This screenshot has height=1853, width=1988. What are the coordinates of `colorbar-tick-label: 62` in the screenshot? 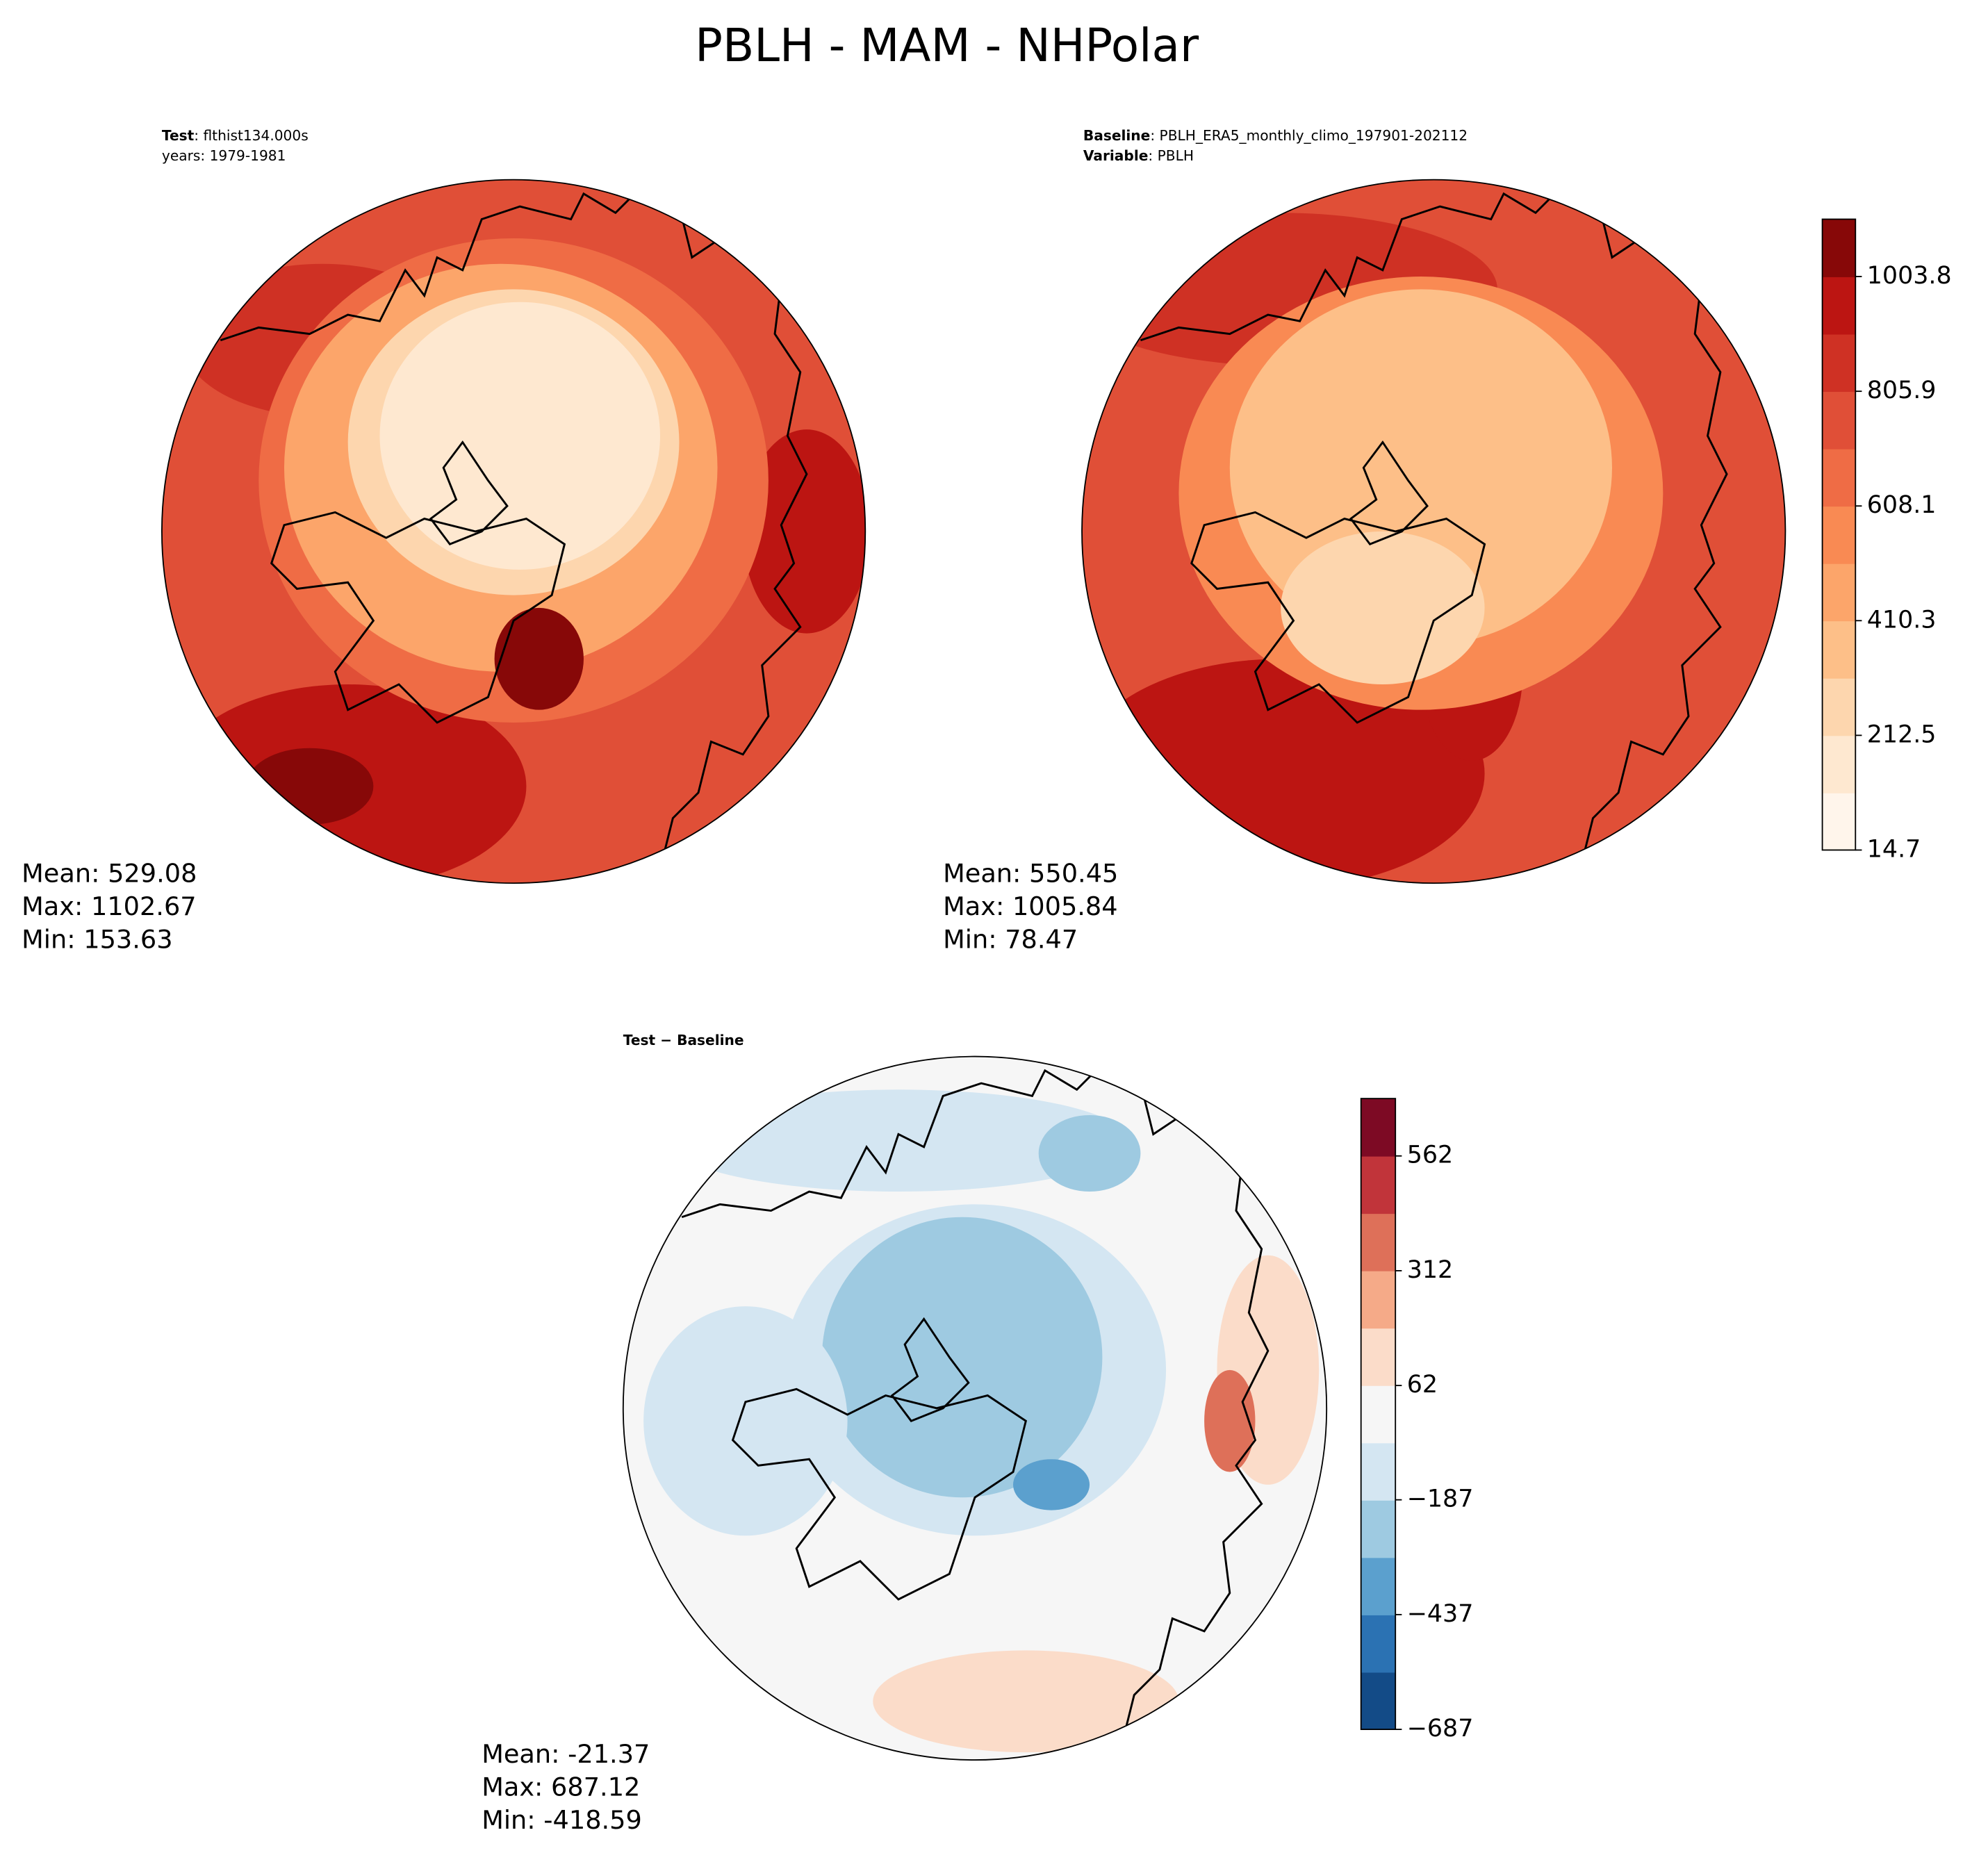 It's located at (1422, 1385).